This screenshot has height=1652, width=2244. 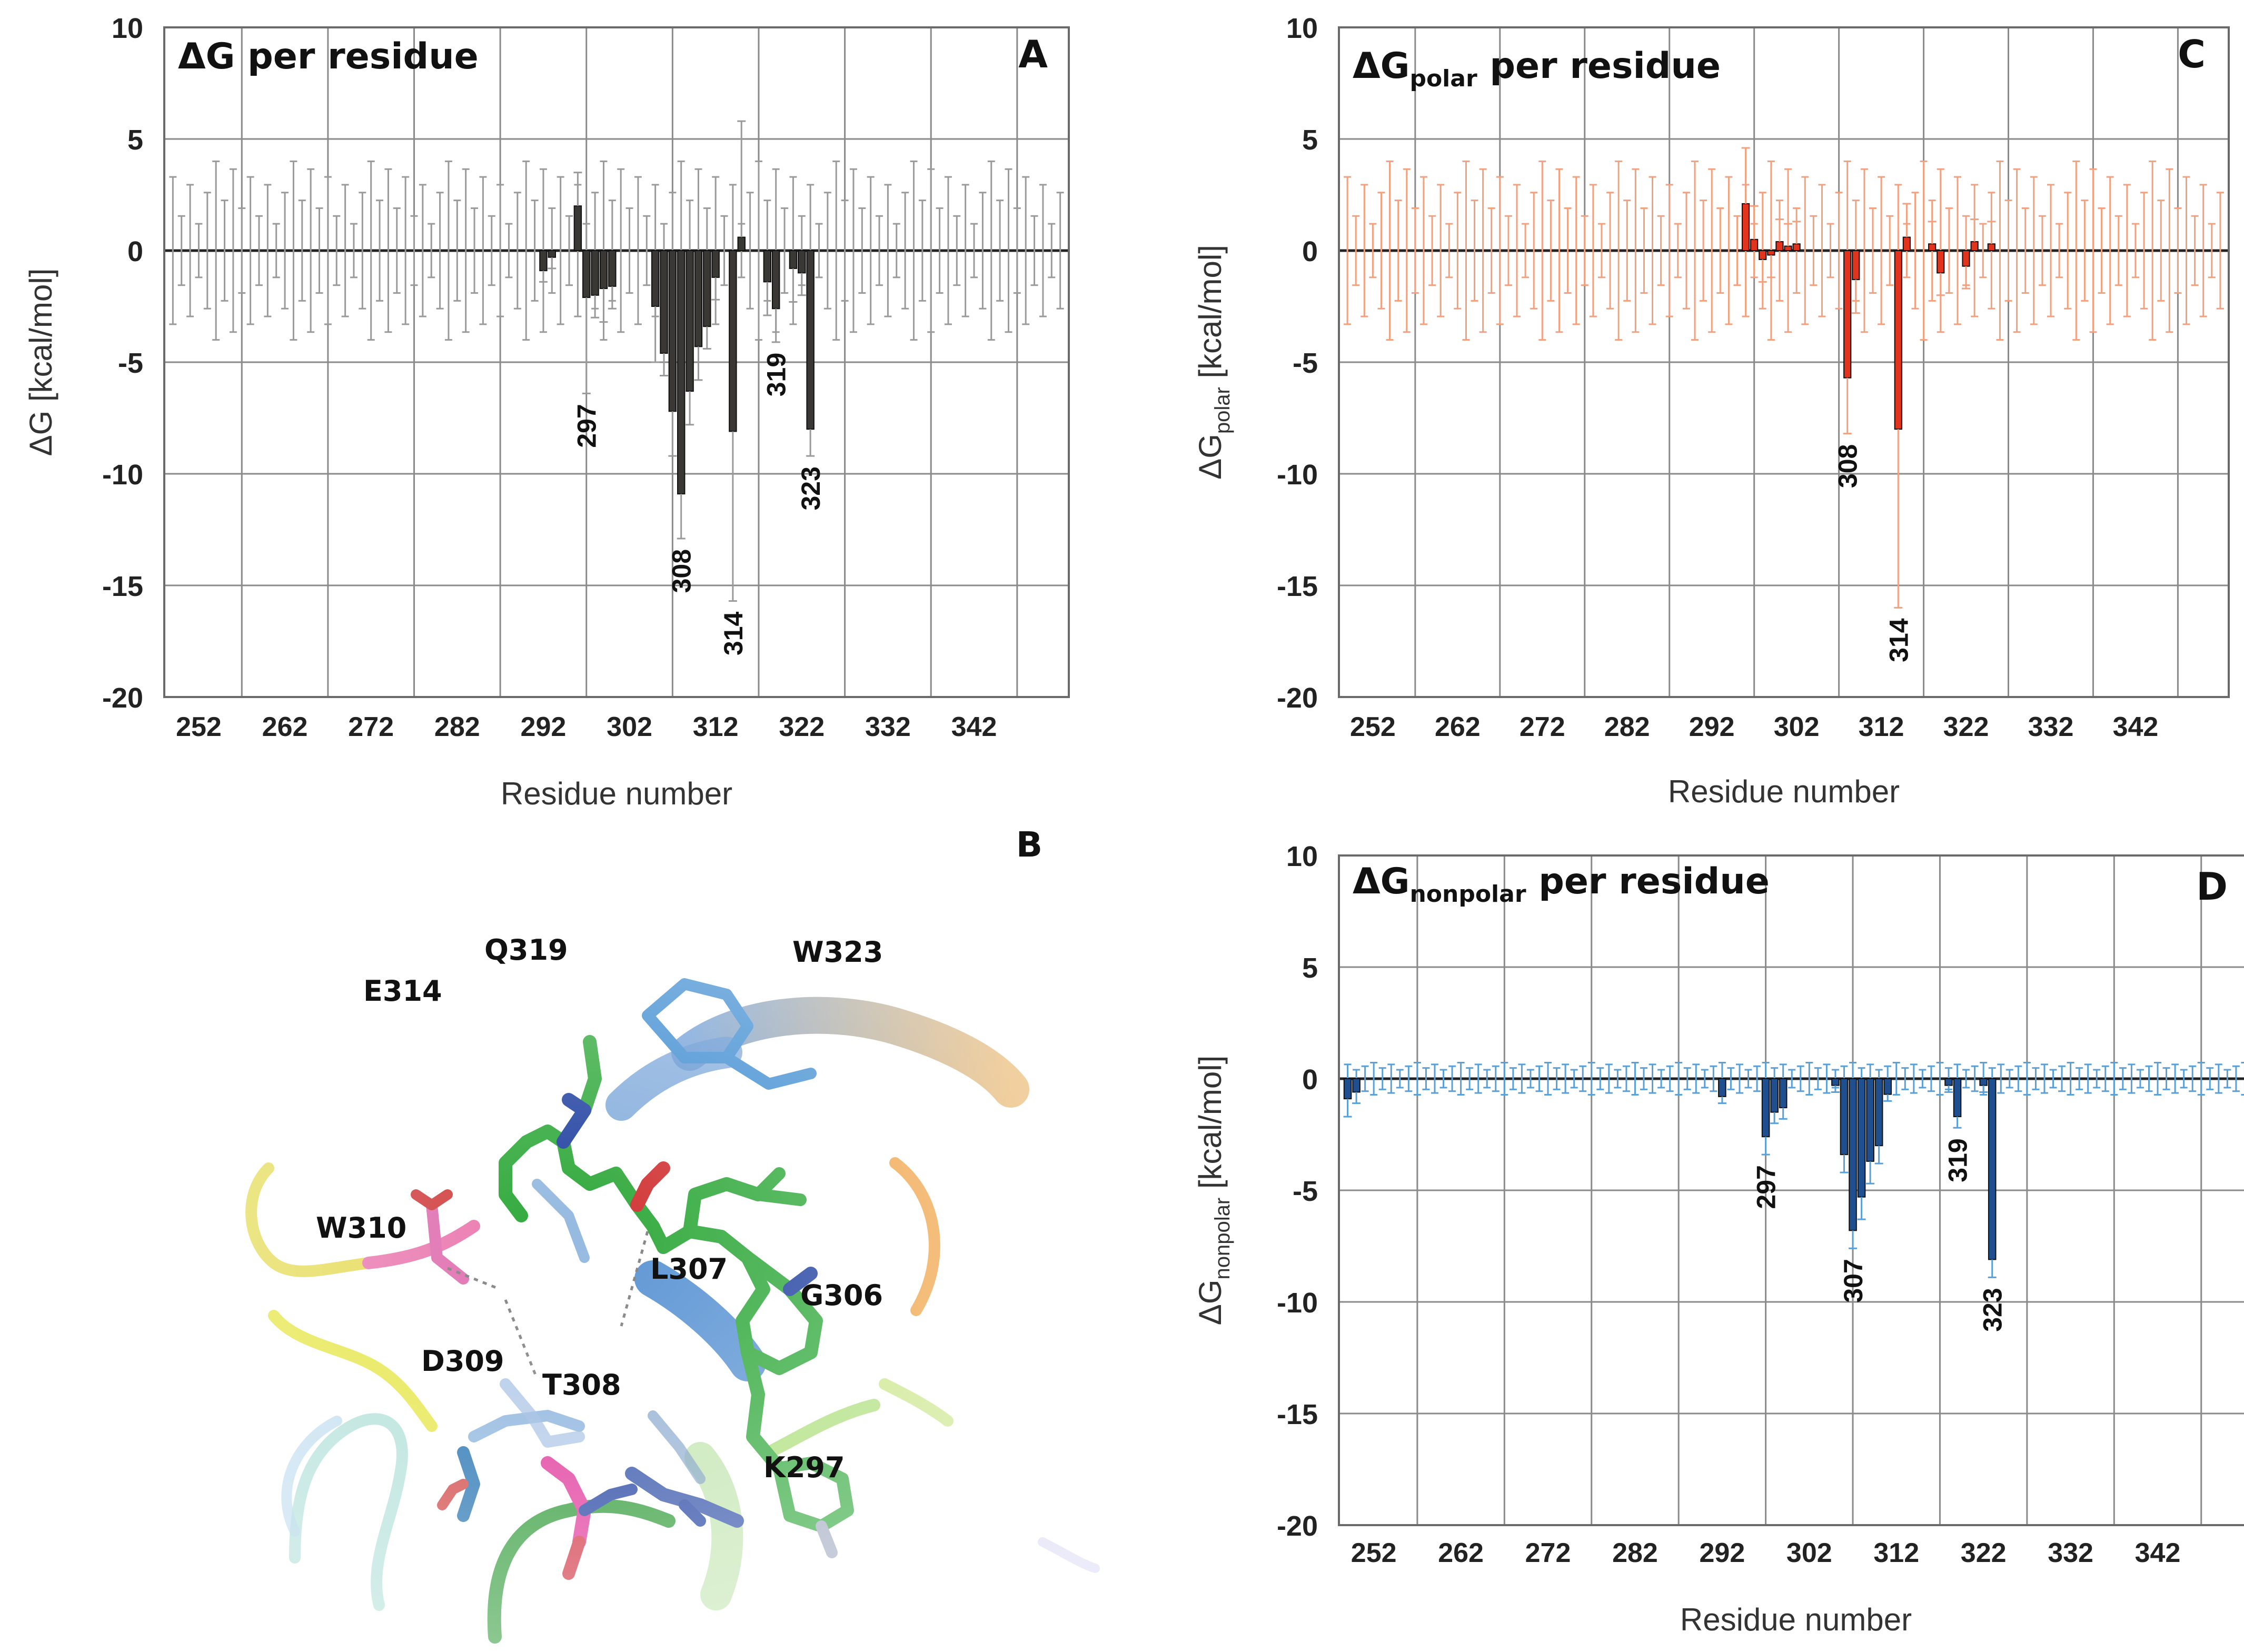 What do you see at coordinates (1461, 1553) in the screenshot?
I see `x-tick-label: 262` at bounding box center [1461, 1553].